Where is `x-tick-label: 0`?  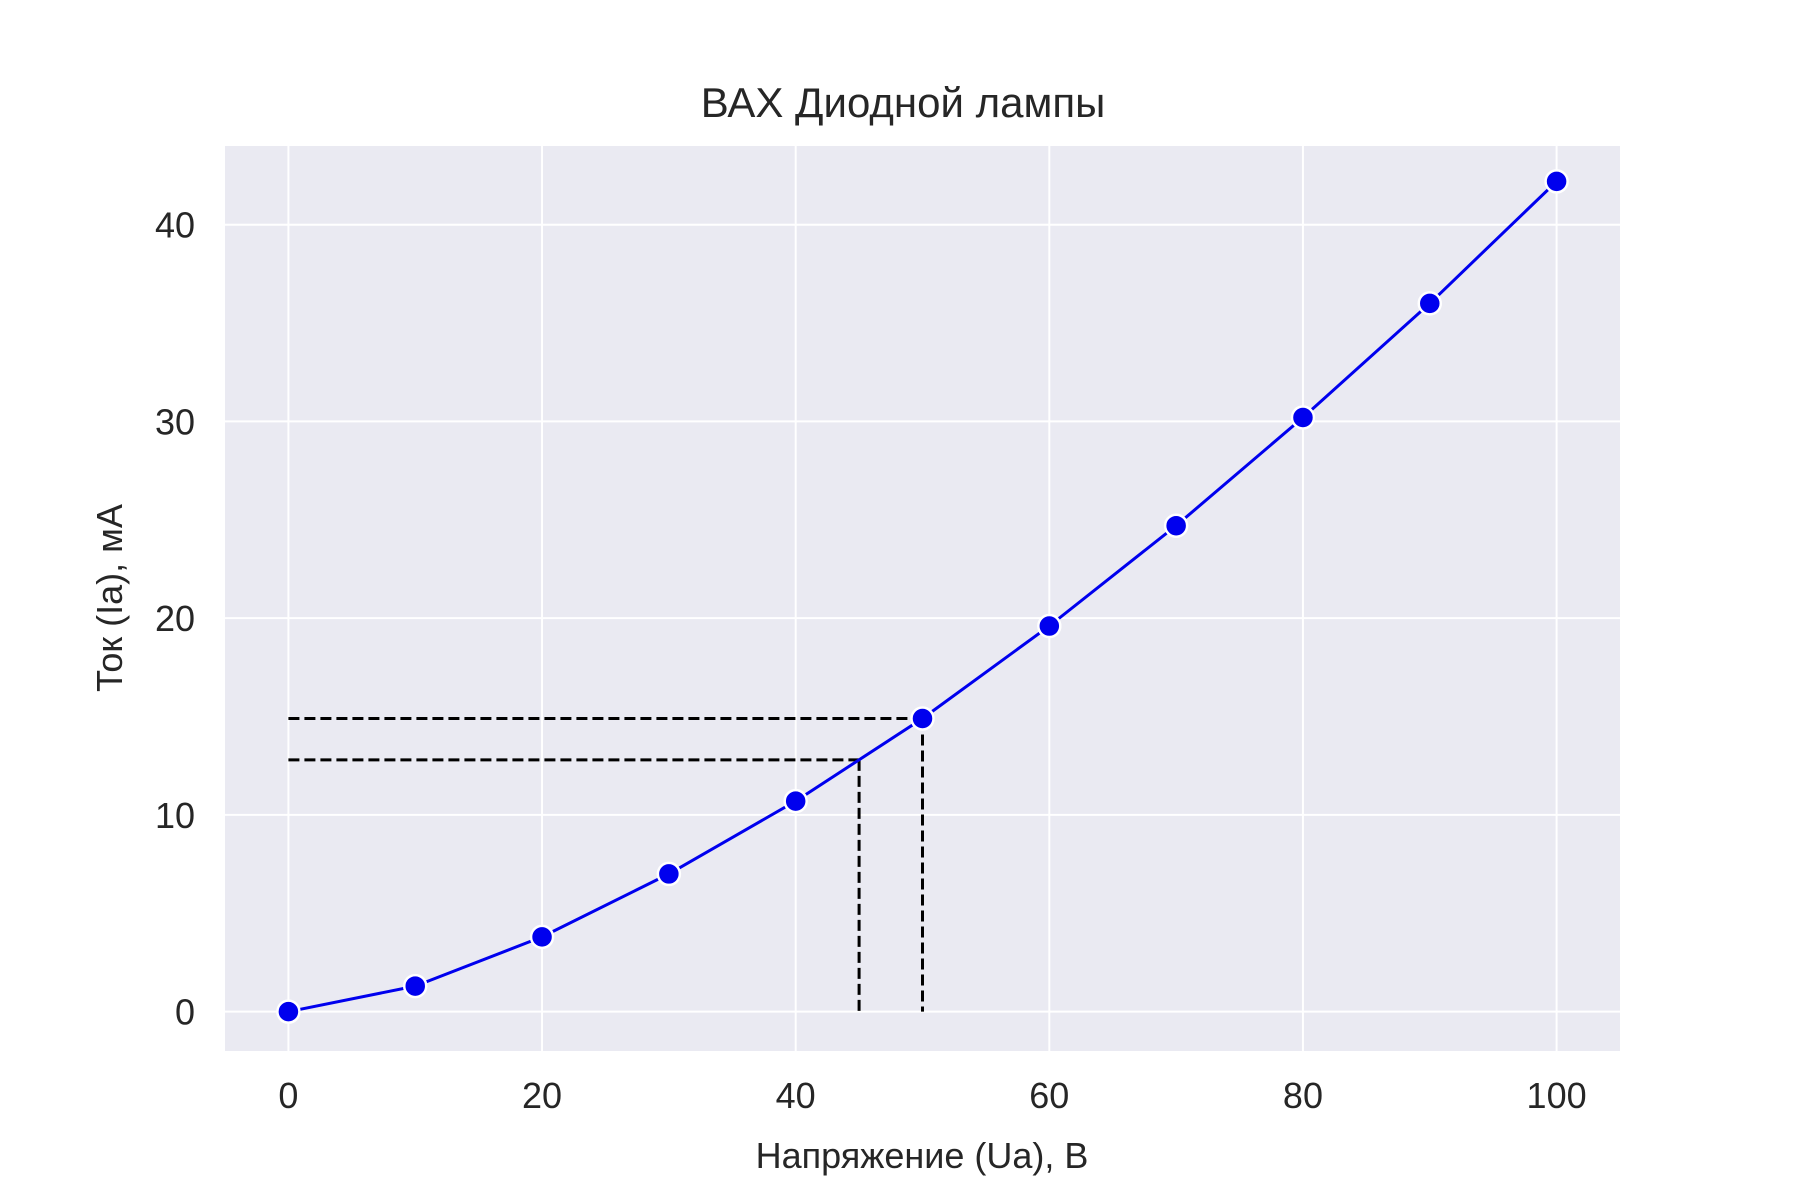
x-tick-label: 0 is located at coordinates (288, 1095).